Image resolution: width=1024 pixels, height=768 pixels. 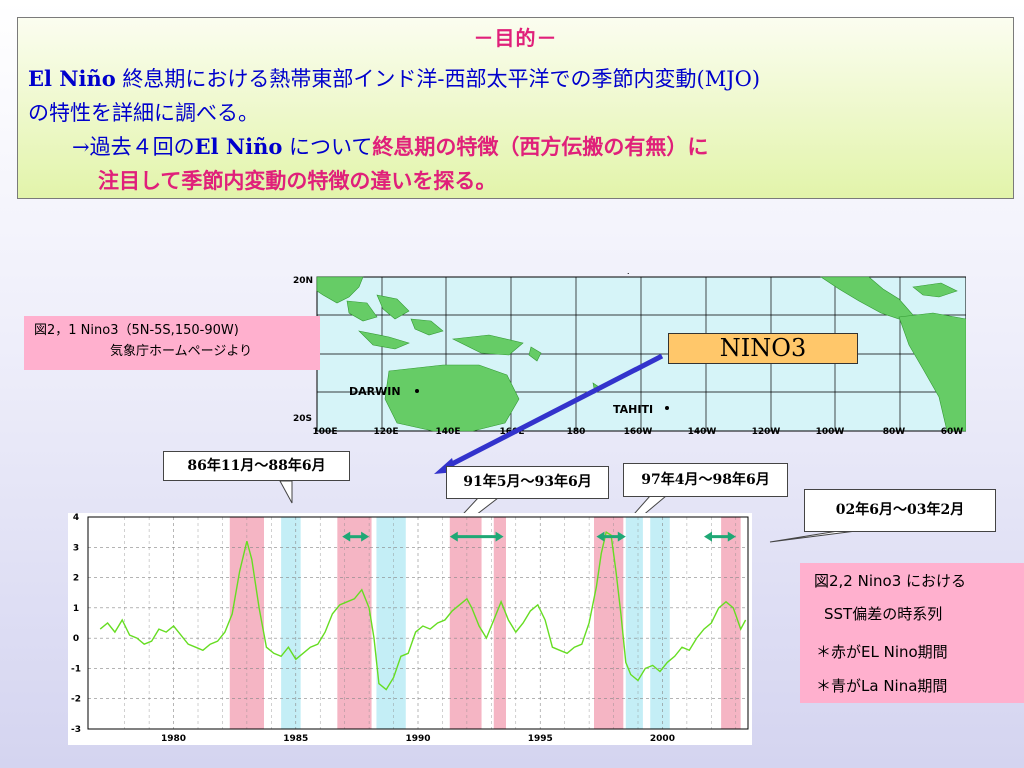 What do you see at coordinates (172, 343) in the screenshot?
I see `figure-2-1-caption: 図2，1 Nino3（5N-5S,150-90W) 気象庁ホームページより` at bounding box center [172, 343].